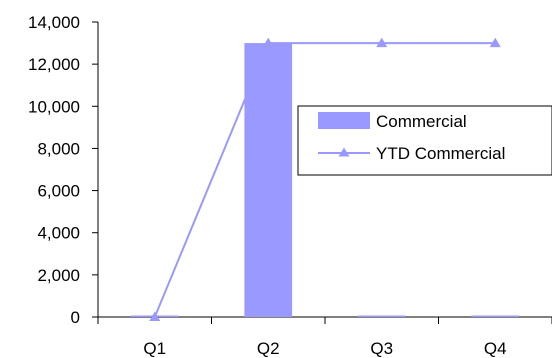 This screenshot has width=552, height=358. What do you see at coordinates (58, 275) in the screenshot?
I see `y-tick-label: 2,000` at bounding box center [58, 275].